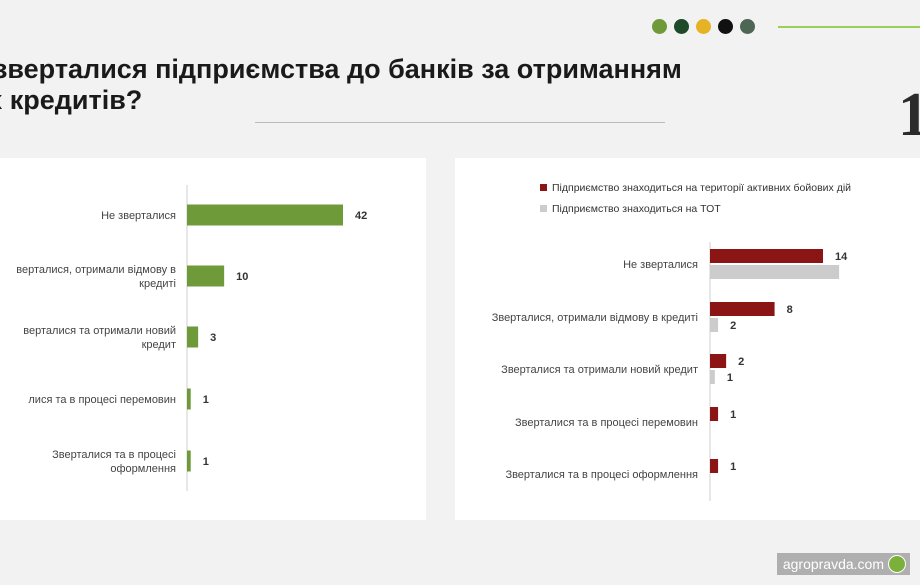 The width and height of the screenshot is (920, 585). I want to click on right-value-label-s2-2: 2, so click(733, 326).